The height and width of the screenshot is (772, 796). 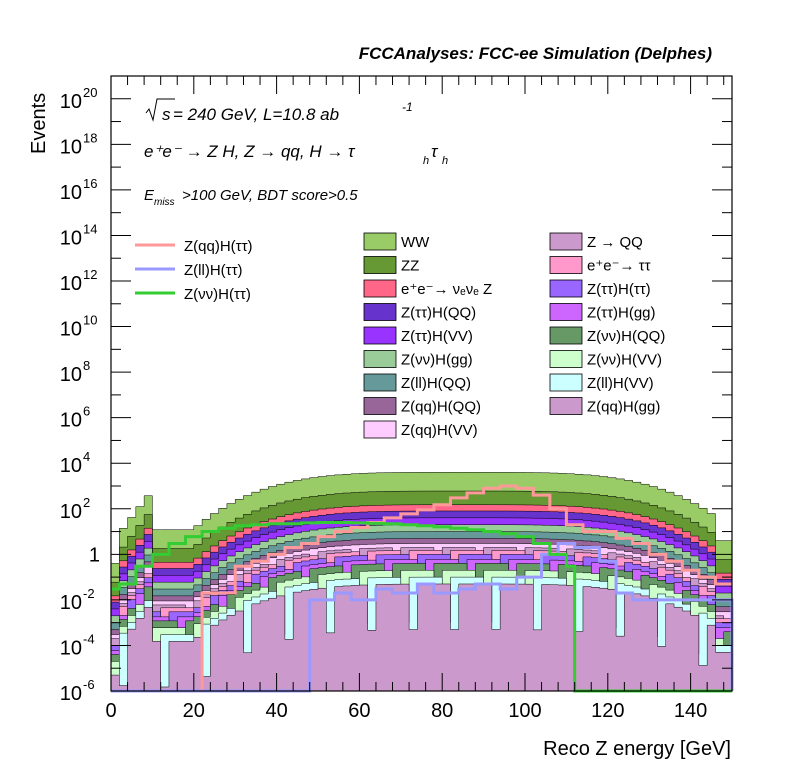 I want to click on legend-label: Z(ll)H(QQ), so click(x=436, y=383).